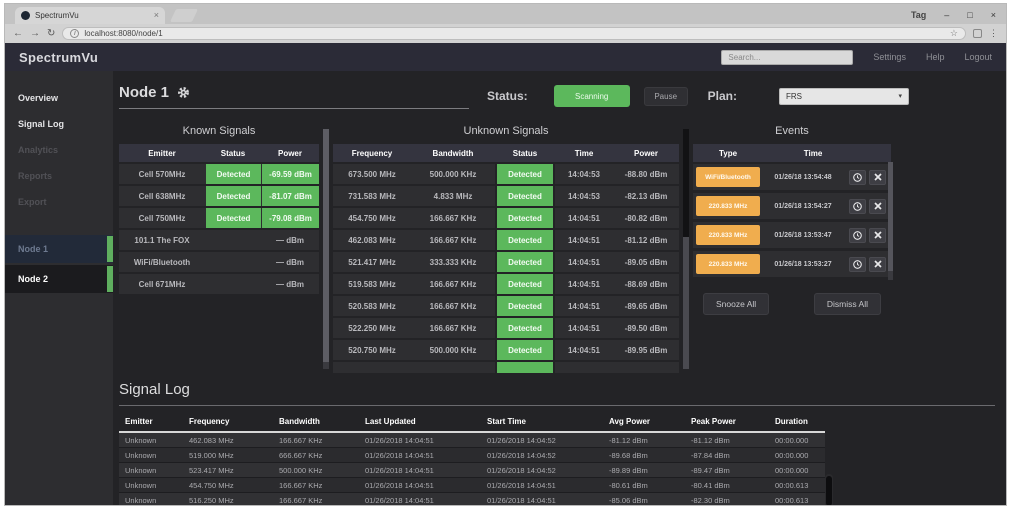  I want to click on events-title: Events, so click(792, 131).